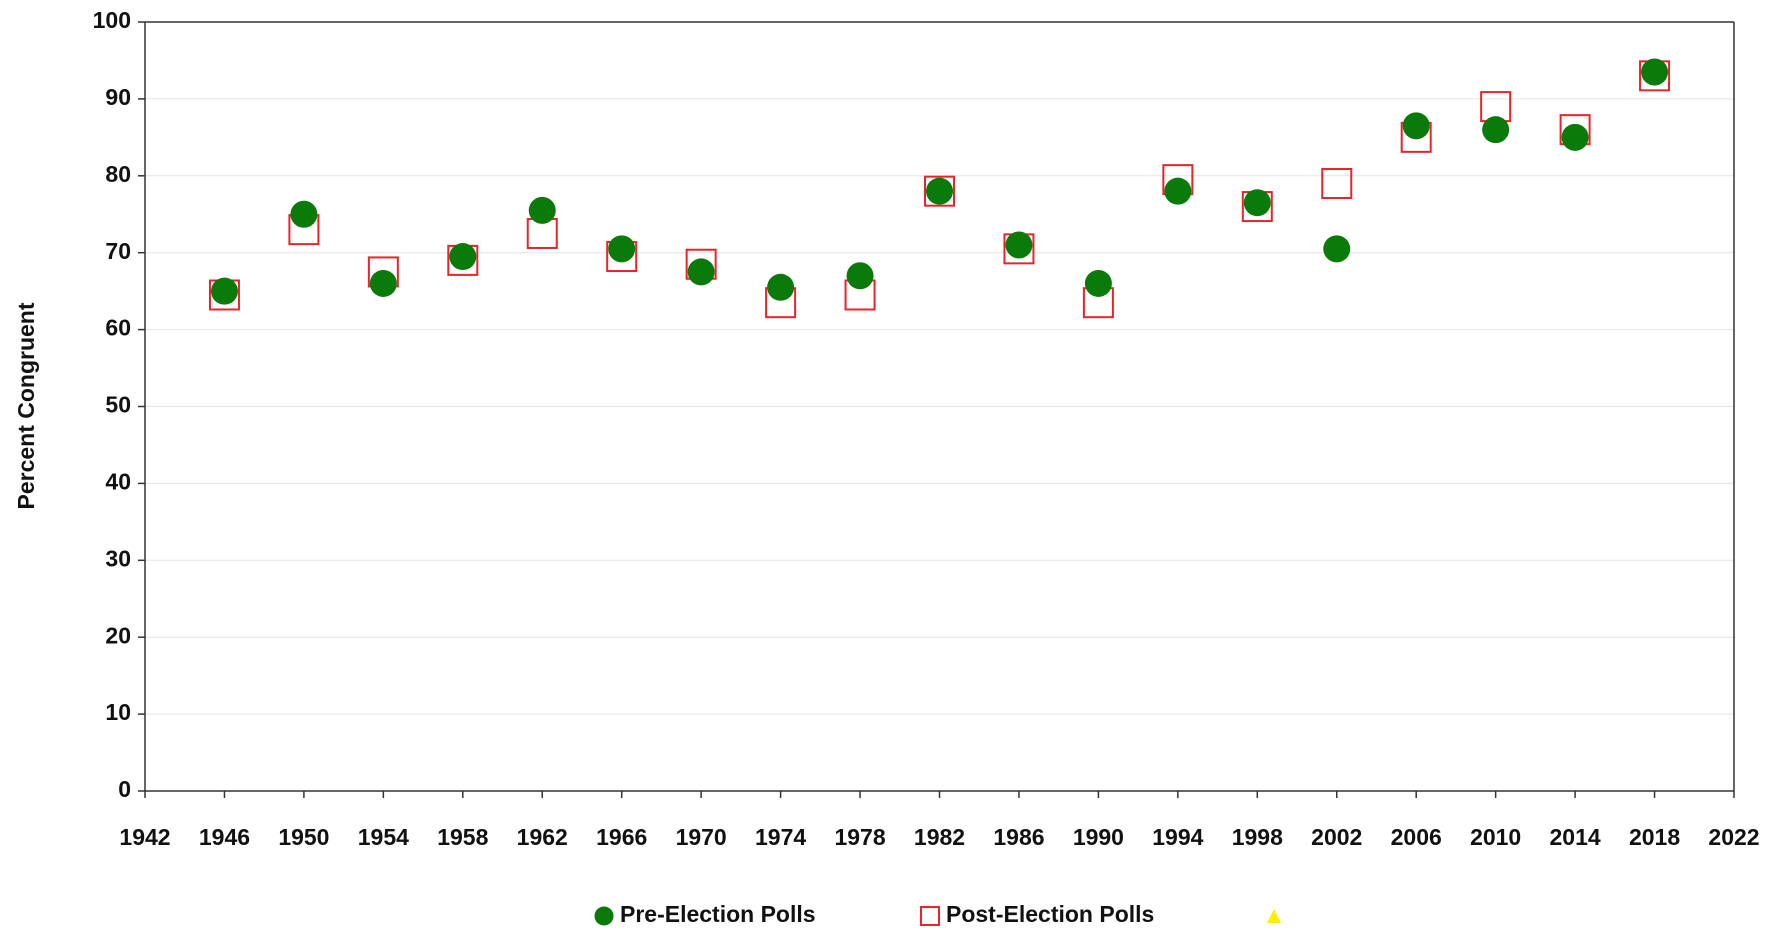 The height and width of the screenshot is (936, 1779). Describe the element at coordinates (118, 712) in the screenshot. I see `y-tick-label: 10` at that location.